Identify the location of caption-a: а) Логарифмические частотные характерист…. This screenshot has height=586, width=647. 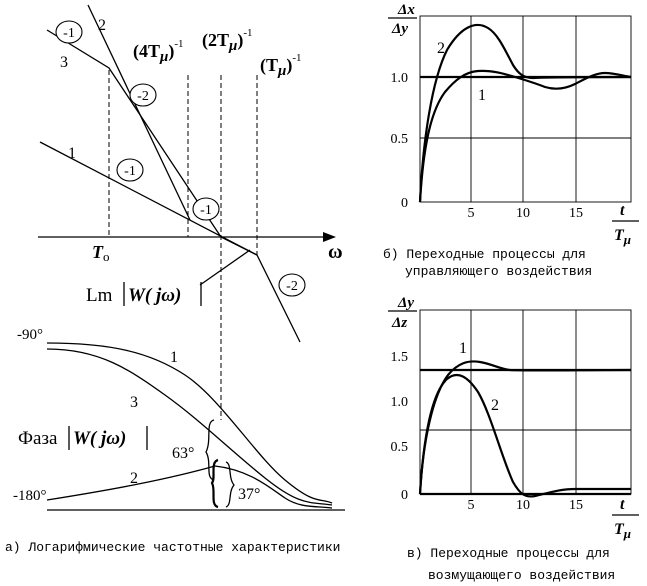
(172, 547).